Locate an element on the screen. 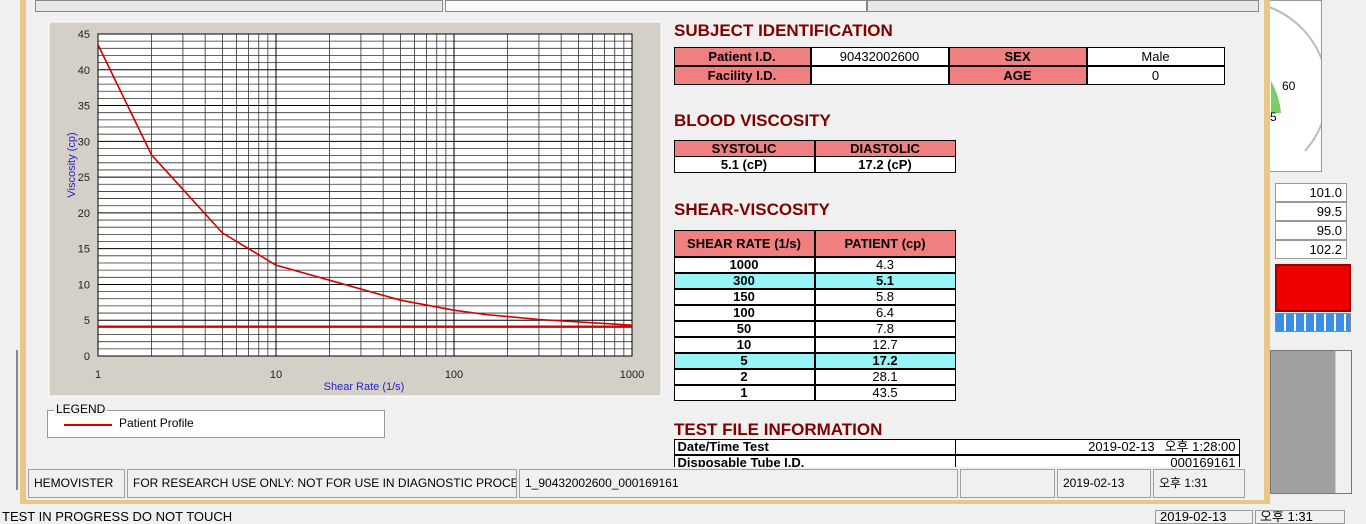 Image resolution: width=1366 pixels, height=524 pixels. table-cell: 100 is located at coordinates (744, 312).